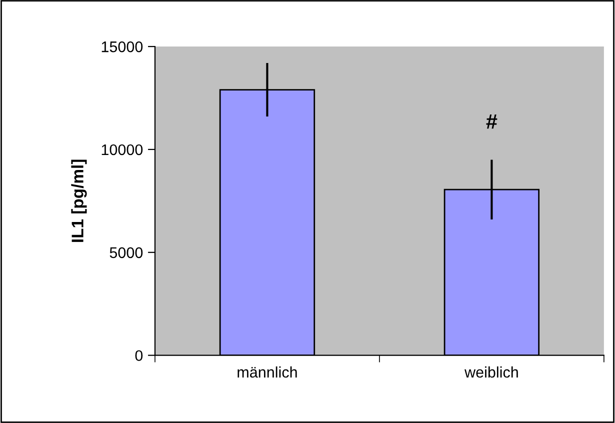 This screenshot has height=423, width=615. I want to click on y-tick-label: 0, so click(139, 356).